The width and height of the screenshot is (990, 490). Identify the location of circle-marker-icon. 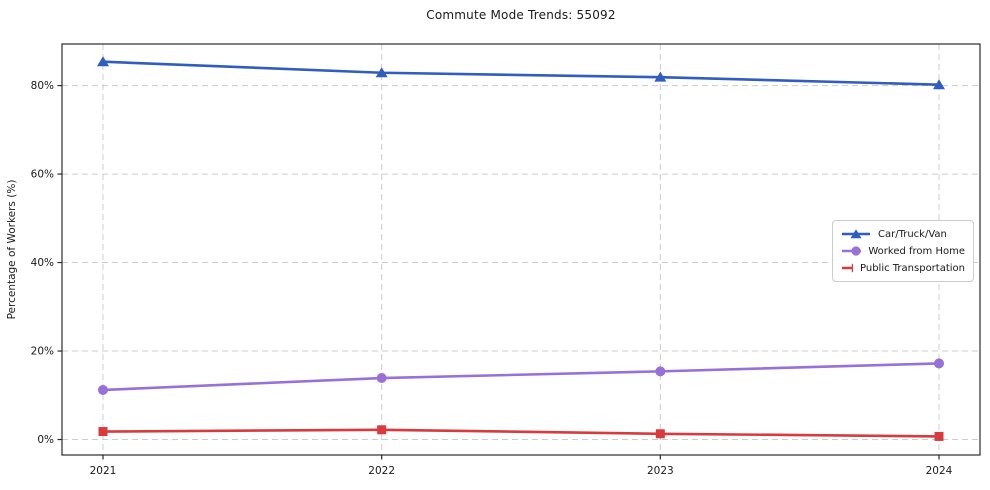
(856, 251).